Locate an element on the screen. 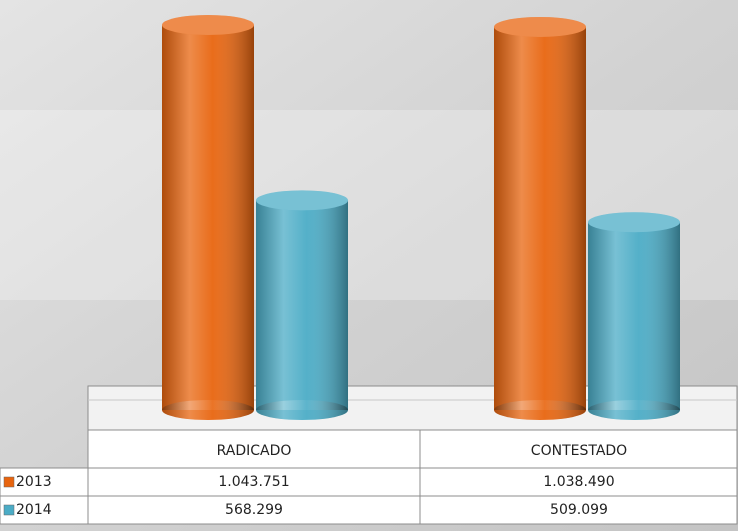 The image size is (738, 531). category-label: RADICADO is located at coordinates (254, 451).